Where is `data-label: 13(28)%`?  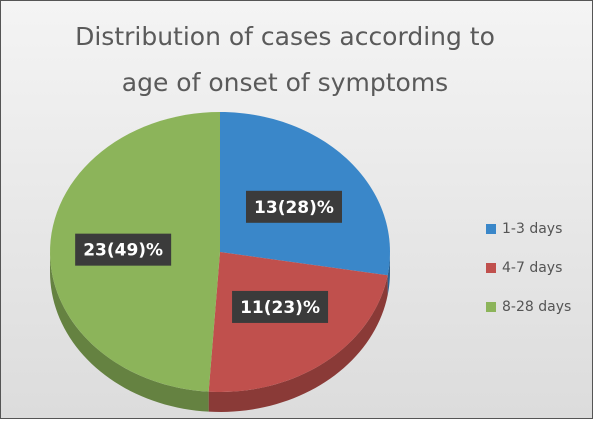
data-label: 13(28)% is located at coordinates (294, 208).